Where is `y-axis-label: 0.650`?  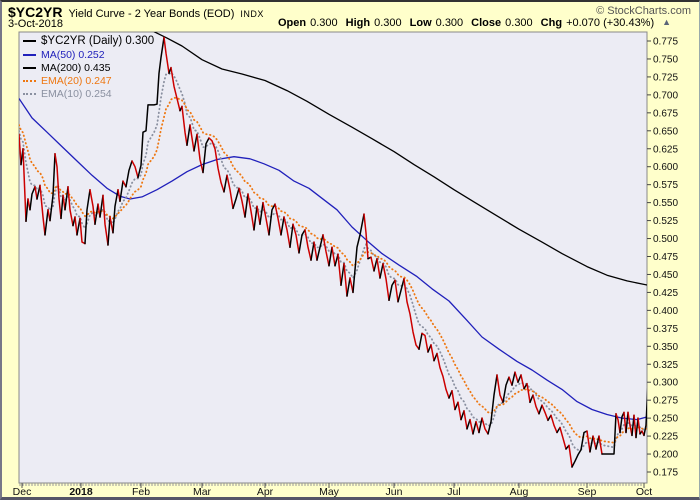
y-axis-label: 0.650 is located at coordinates (665, 131).